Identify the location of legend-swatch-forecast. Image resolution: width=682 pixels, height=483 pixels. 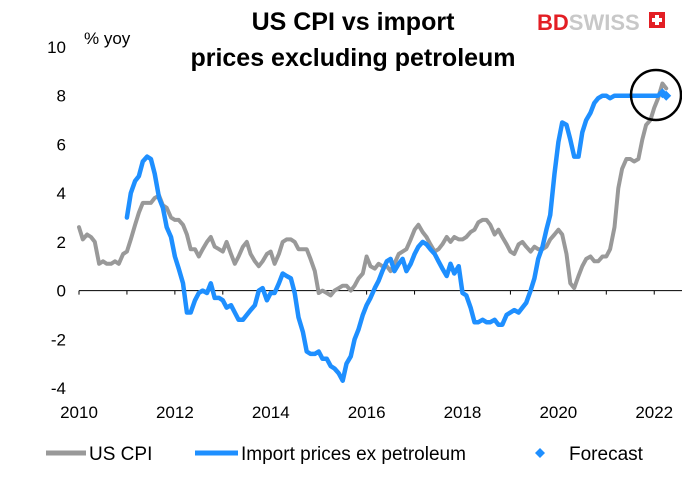
(540, 453).